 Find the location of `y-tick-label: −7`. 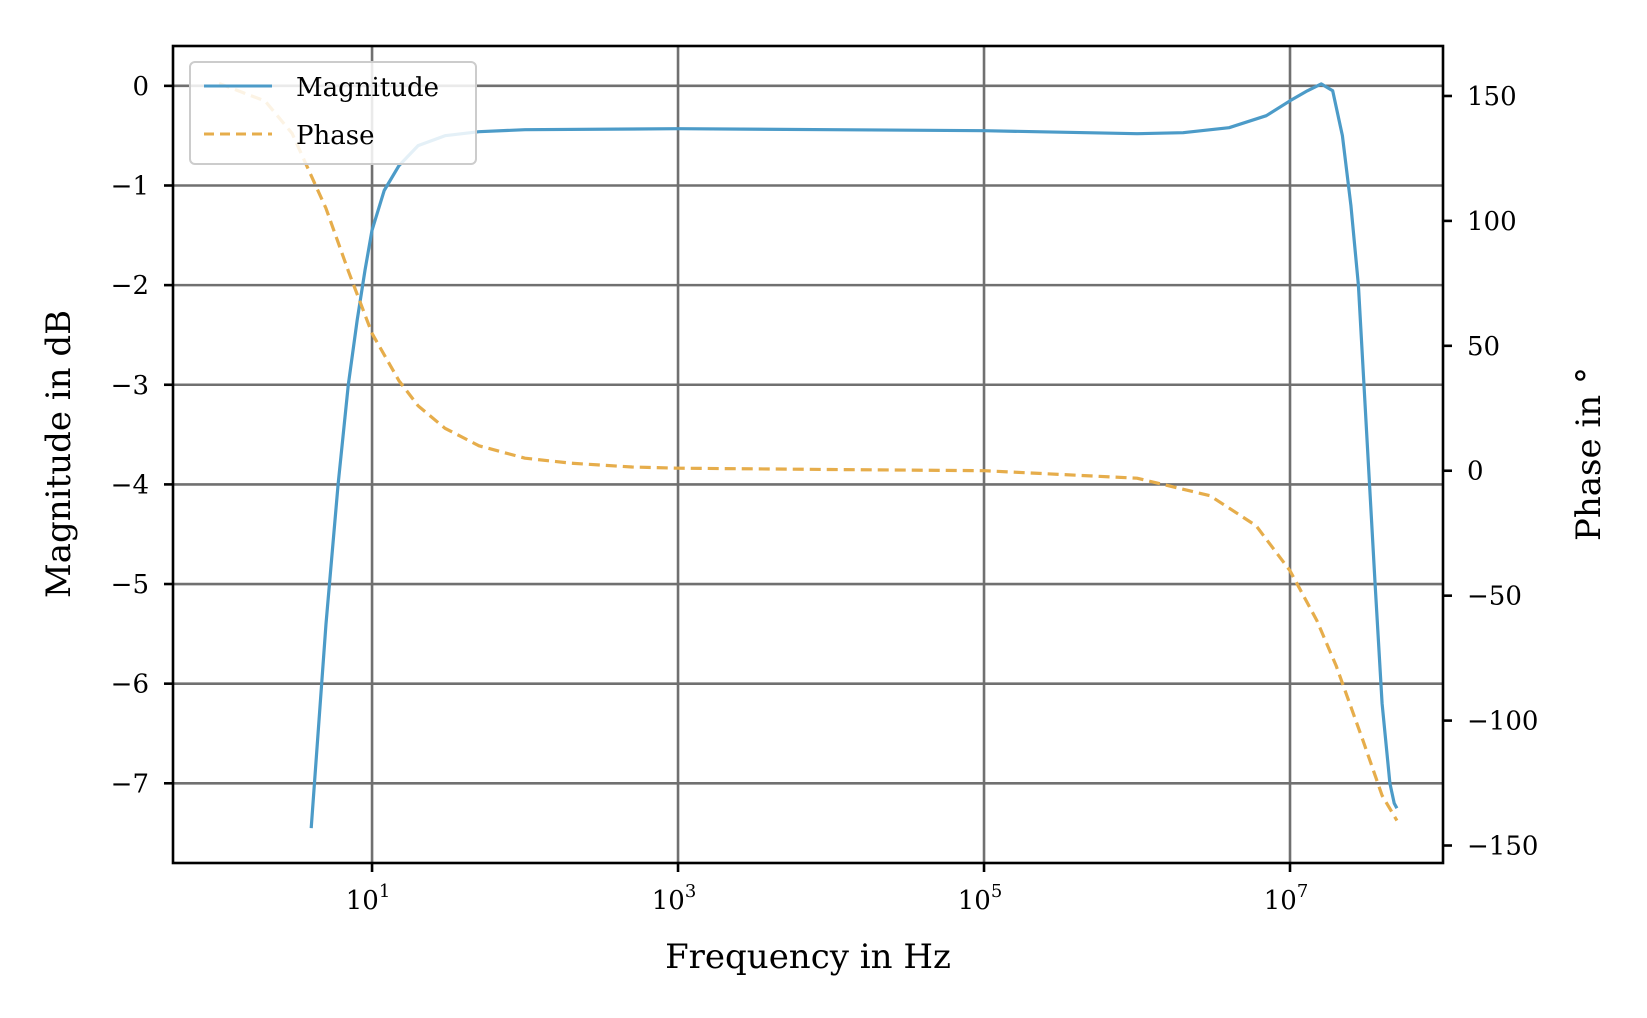

y-tick-label: −7 is located at coordinates (130, 784).